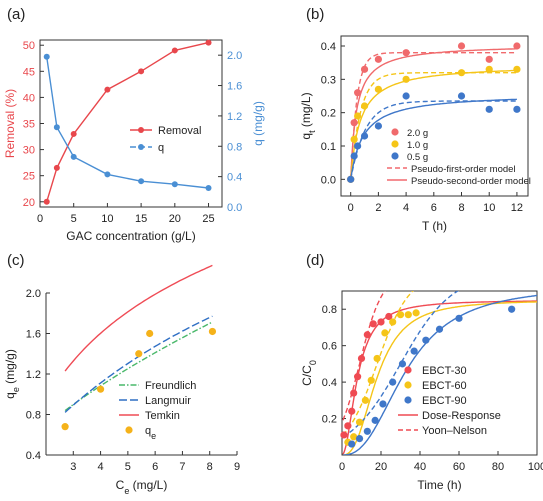 The height and width of the screenshot is (501, 543). What do you see at coordinates (29, 151) in the screenshot?
I see `y-tick-label-left: 30` at bounding box center [29, 151].